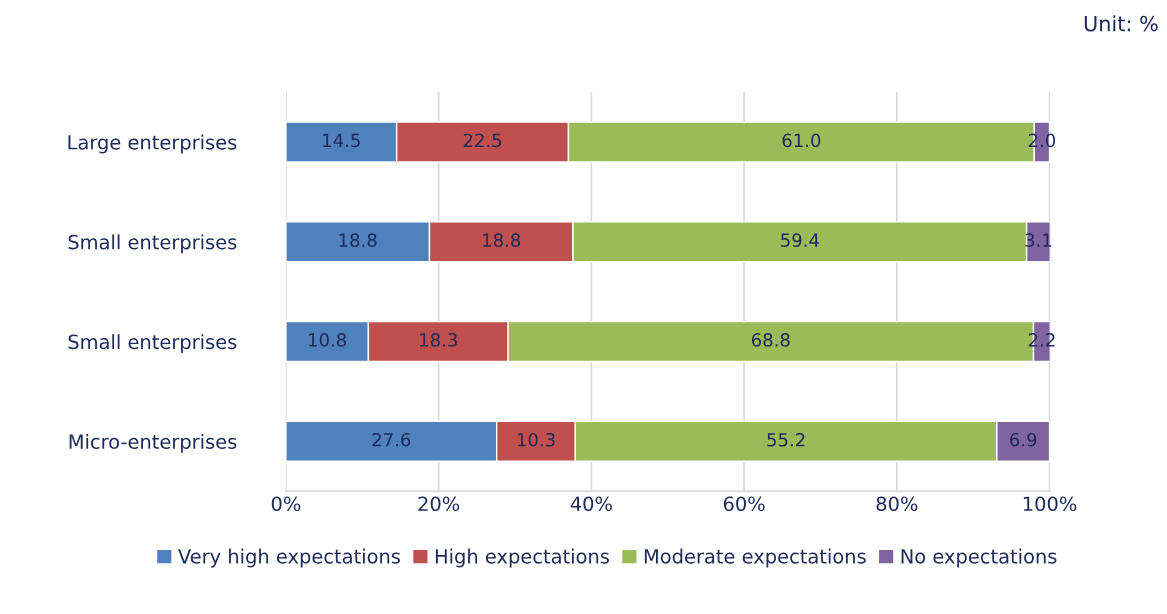  What do you see at coordinates (439, 504) in the screenshot?
I see `x-tick-label: 20%` at bounding box center [439, 504].